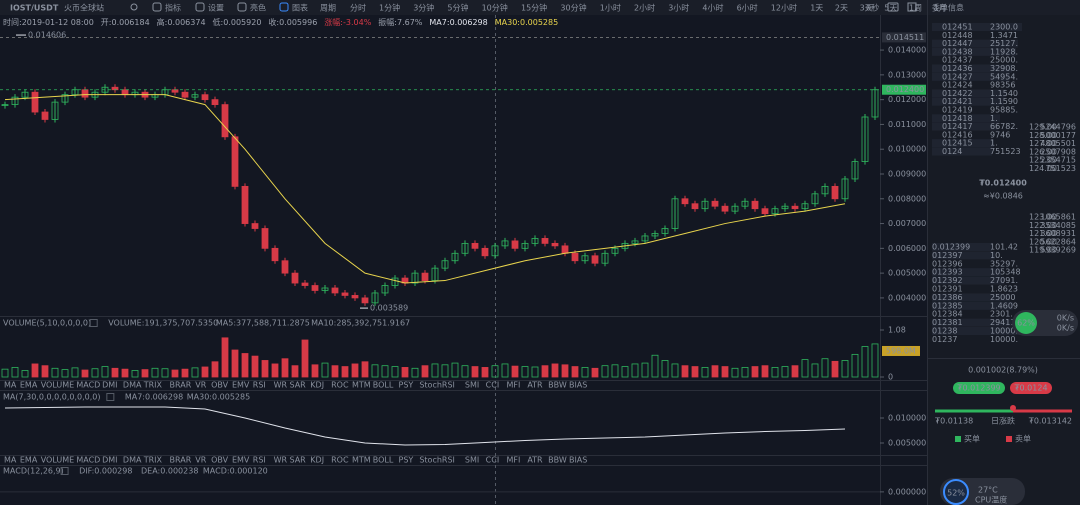  Describe the element at coordinates (957, 35) in the screenshot. I see `ask-price: 012448` at that location.